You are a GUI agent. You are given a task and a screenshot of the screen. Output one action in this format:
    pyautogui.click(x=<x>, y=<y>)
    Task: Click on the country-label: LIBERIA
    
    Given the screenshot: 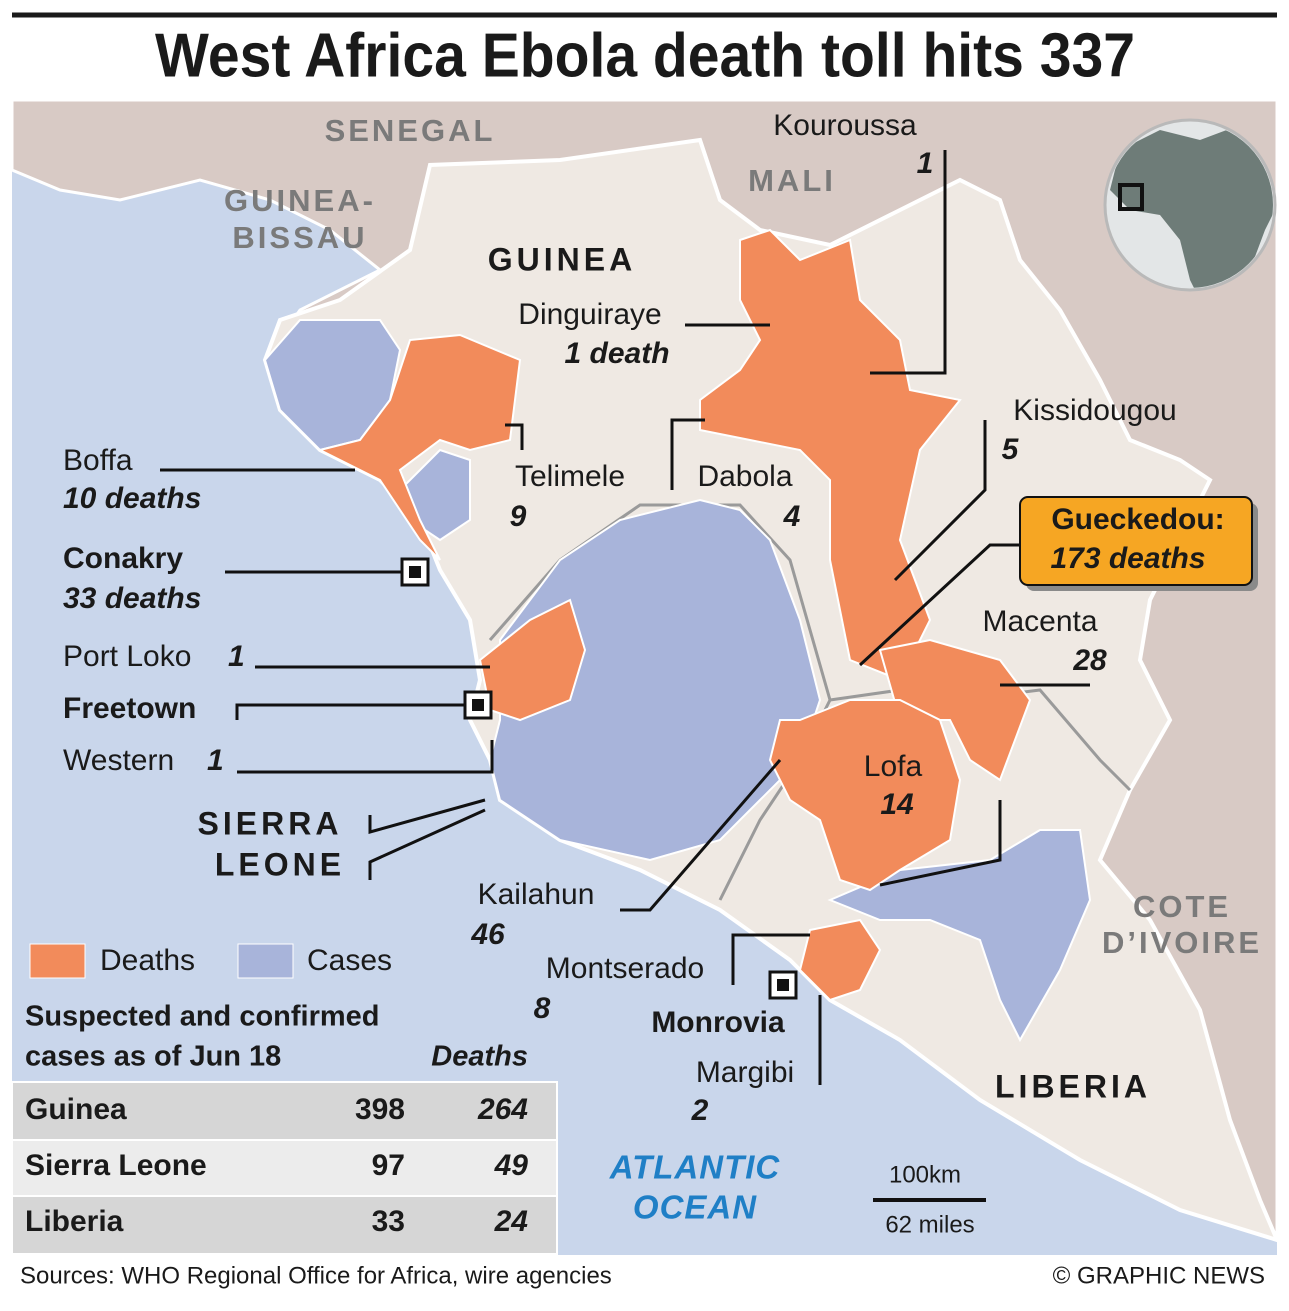 What is the action you would take?
    pyautogui.click(x=1073, y=1086)
    